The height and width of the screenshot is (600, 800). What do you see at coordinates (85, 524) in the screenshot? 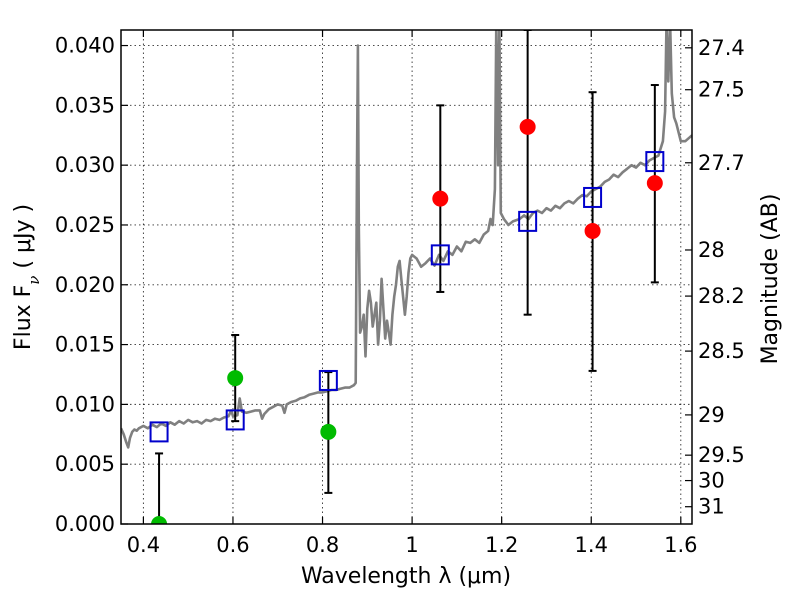
I see `y-tick-label: 0.000` at bounding box center [85, 524].